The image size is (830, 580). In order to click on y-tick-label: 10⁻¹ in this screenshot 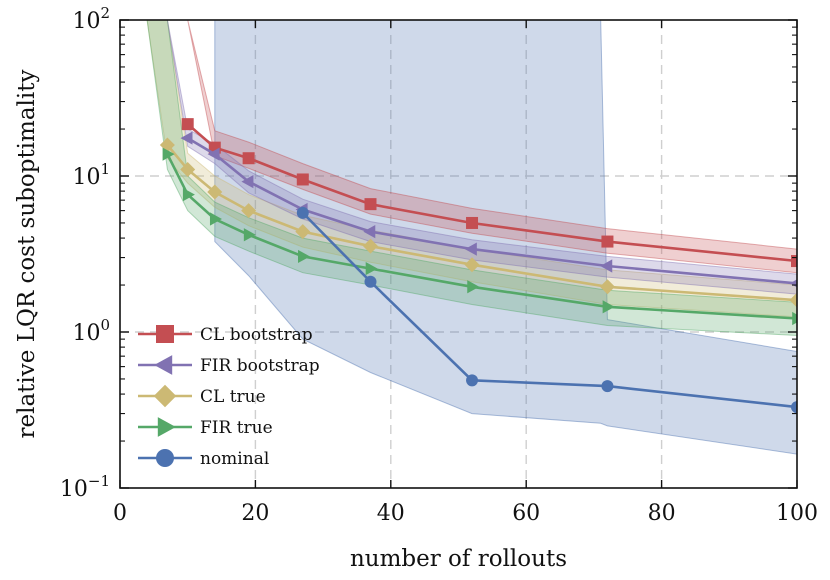, I will do `click(85, 487)`.